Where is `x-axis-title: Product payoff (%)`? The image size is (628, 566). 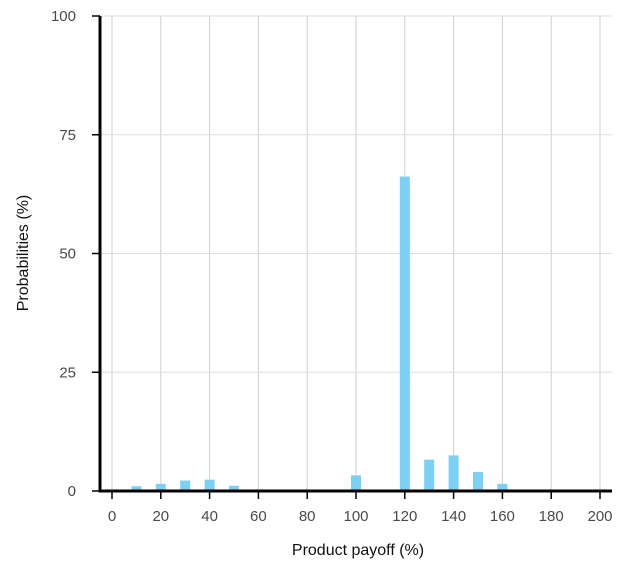 x-axis-title: Product payoff (%) is located at coordinates (358, 550).